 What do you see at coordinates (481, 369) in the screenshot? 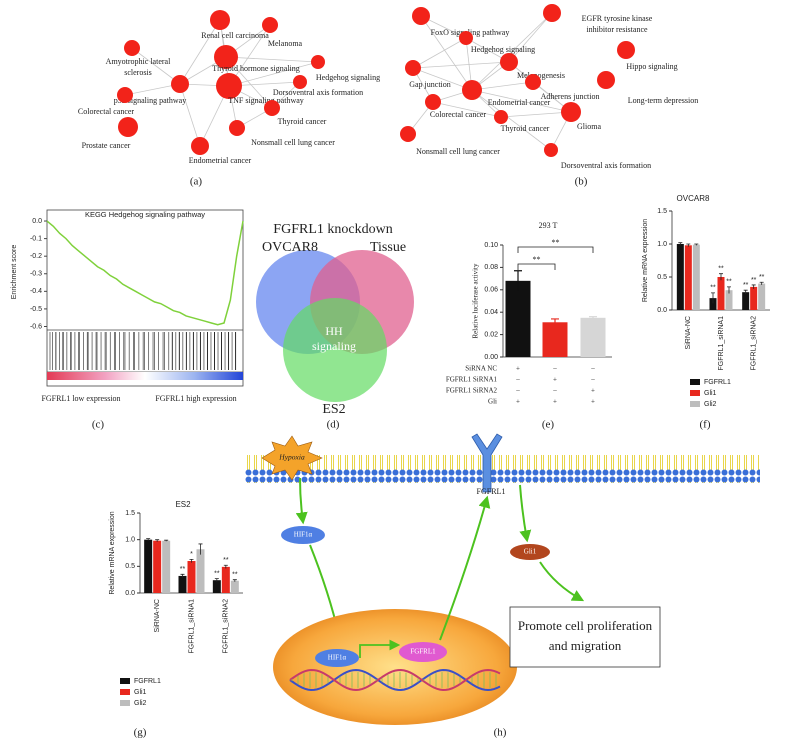
I see `condition-name: SiRNA NC` at bounding box center [481, 369].